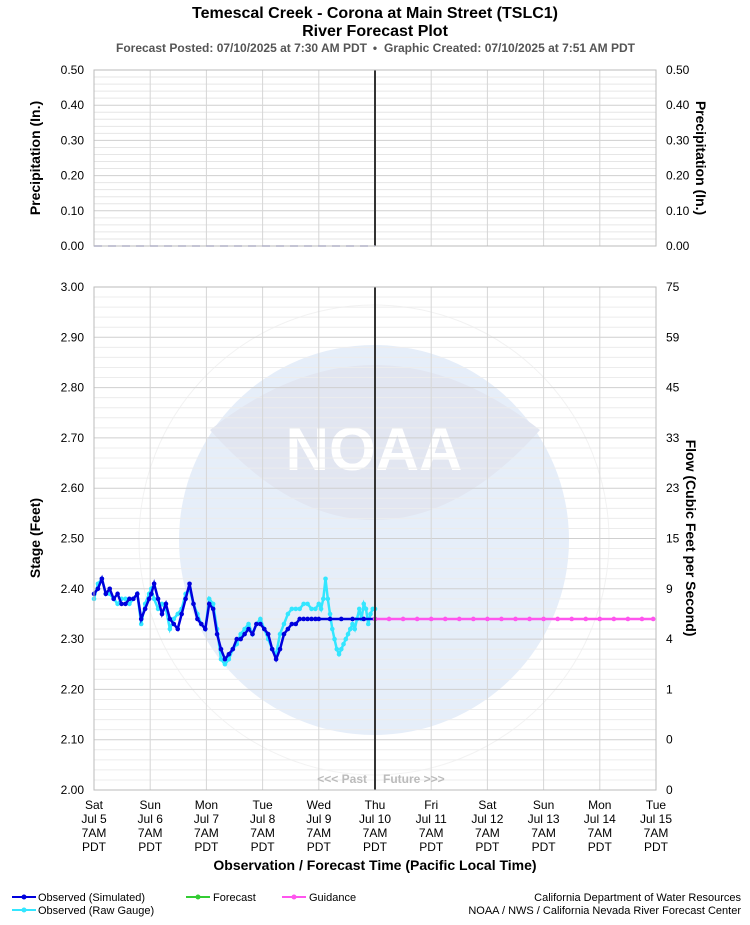  I want to click on precip-ytick-left: 0.10, so click(73, 211).